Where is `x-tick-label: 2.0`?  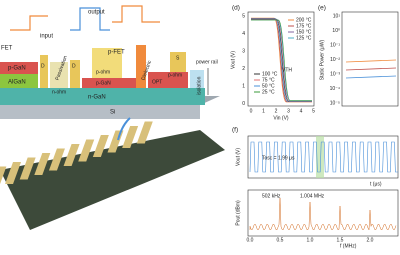 x-tick-label: 2.0 is located at coordinates (370, 240).